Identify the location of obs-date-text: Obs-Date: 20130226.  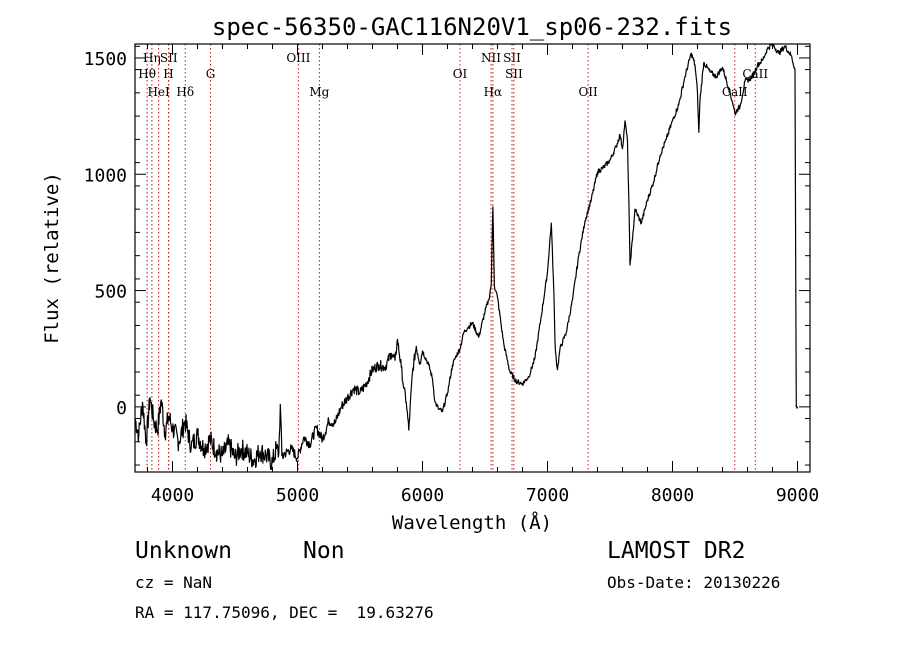
(694, 582).